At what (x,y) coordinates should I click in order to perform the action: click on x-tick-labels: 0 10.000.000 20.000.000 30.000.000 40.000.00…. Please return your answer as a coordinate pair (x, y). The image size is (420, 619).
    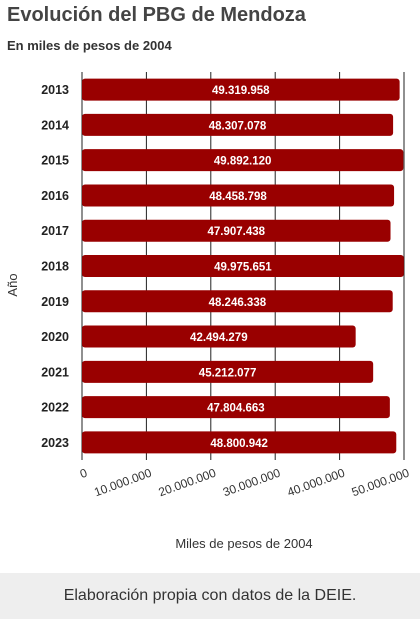
    Looking at the image, I should click on (244, 483).